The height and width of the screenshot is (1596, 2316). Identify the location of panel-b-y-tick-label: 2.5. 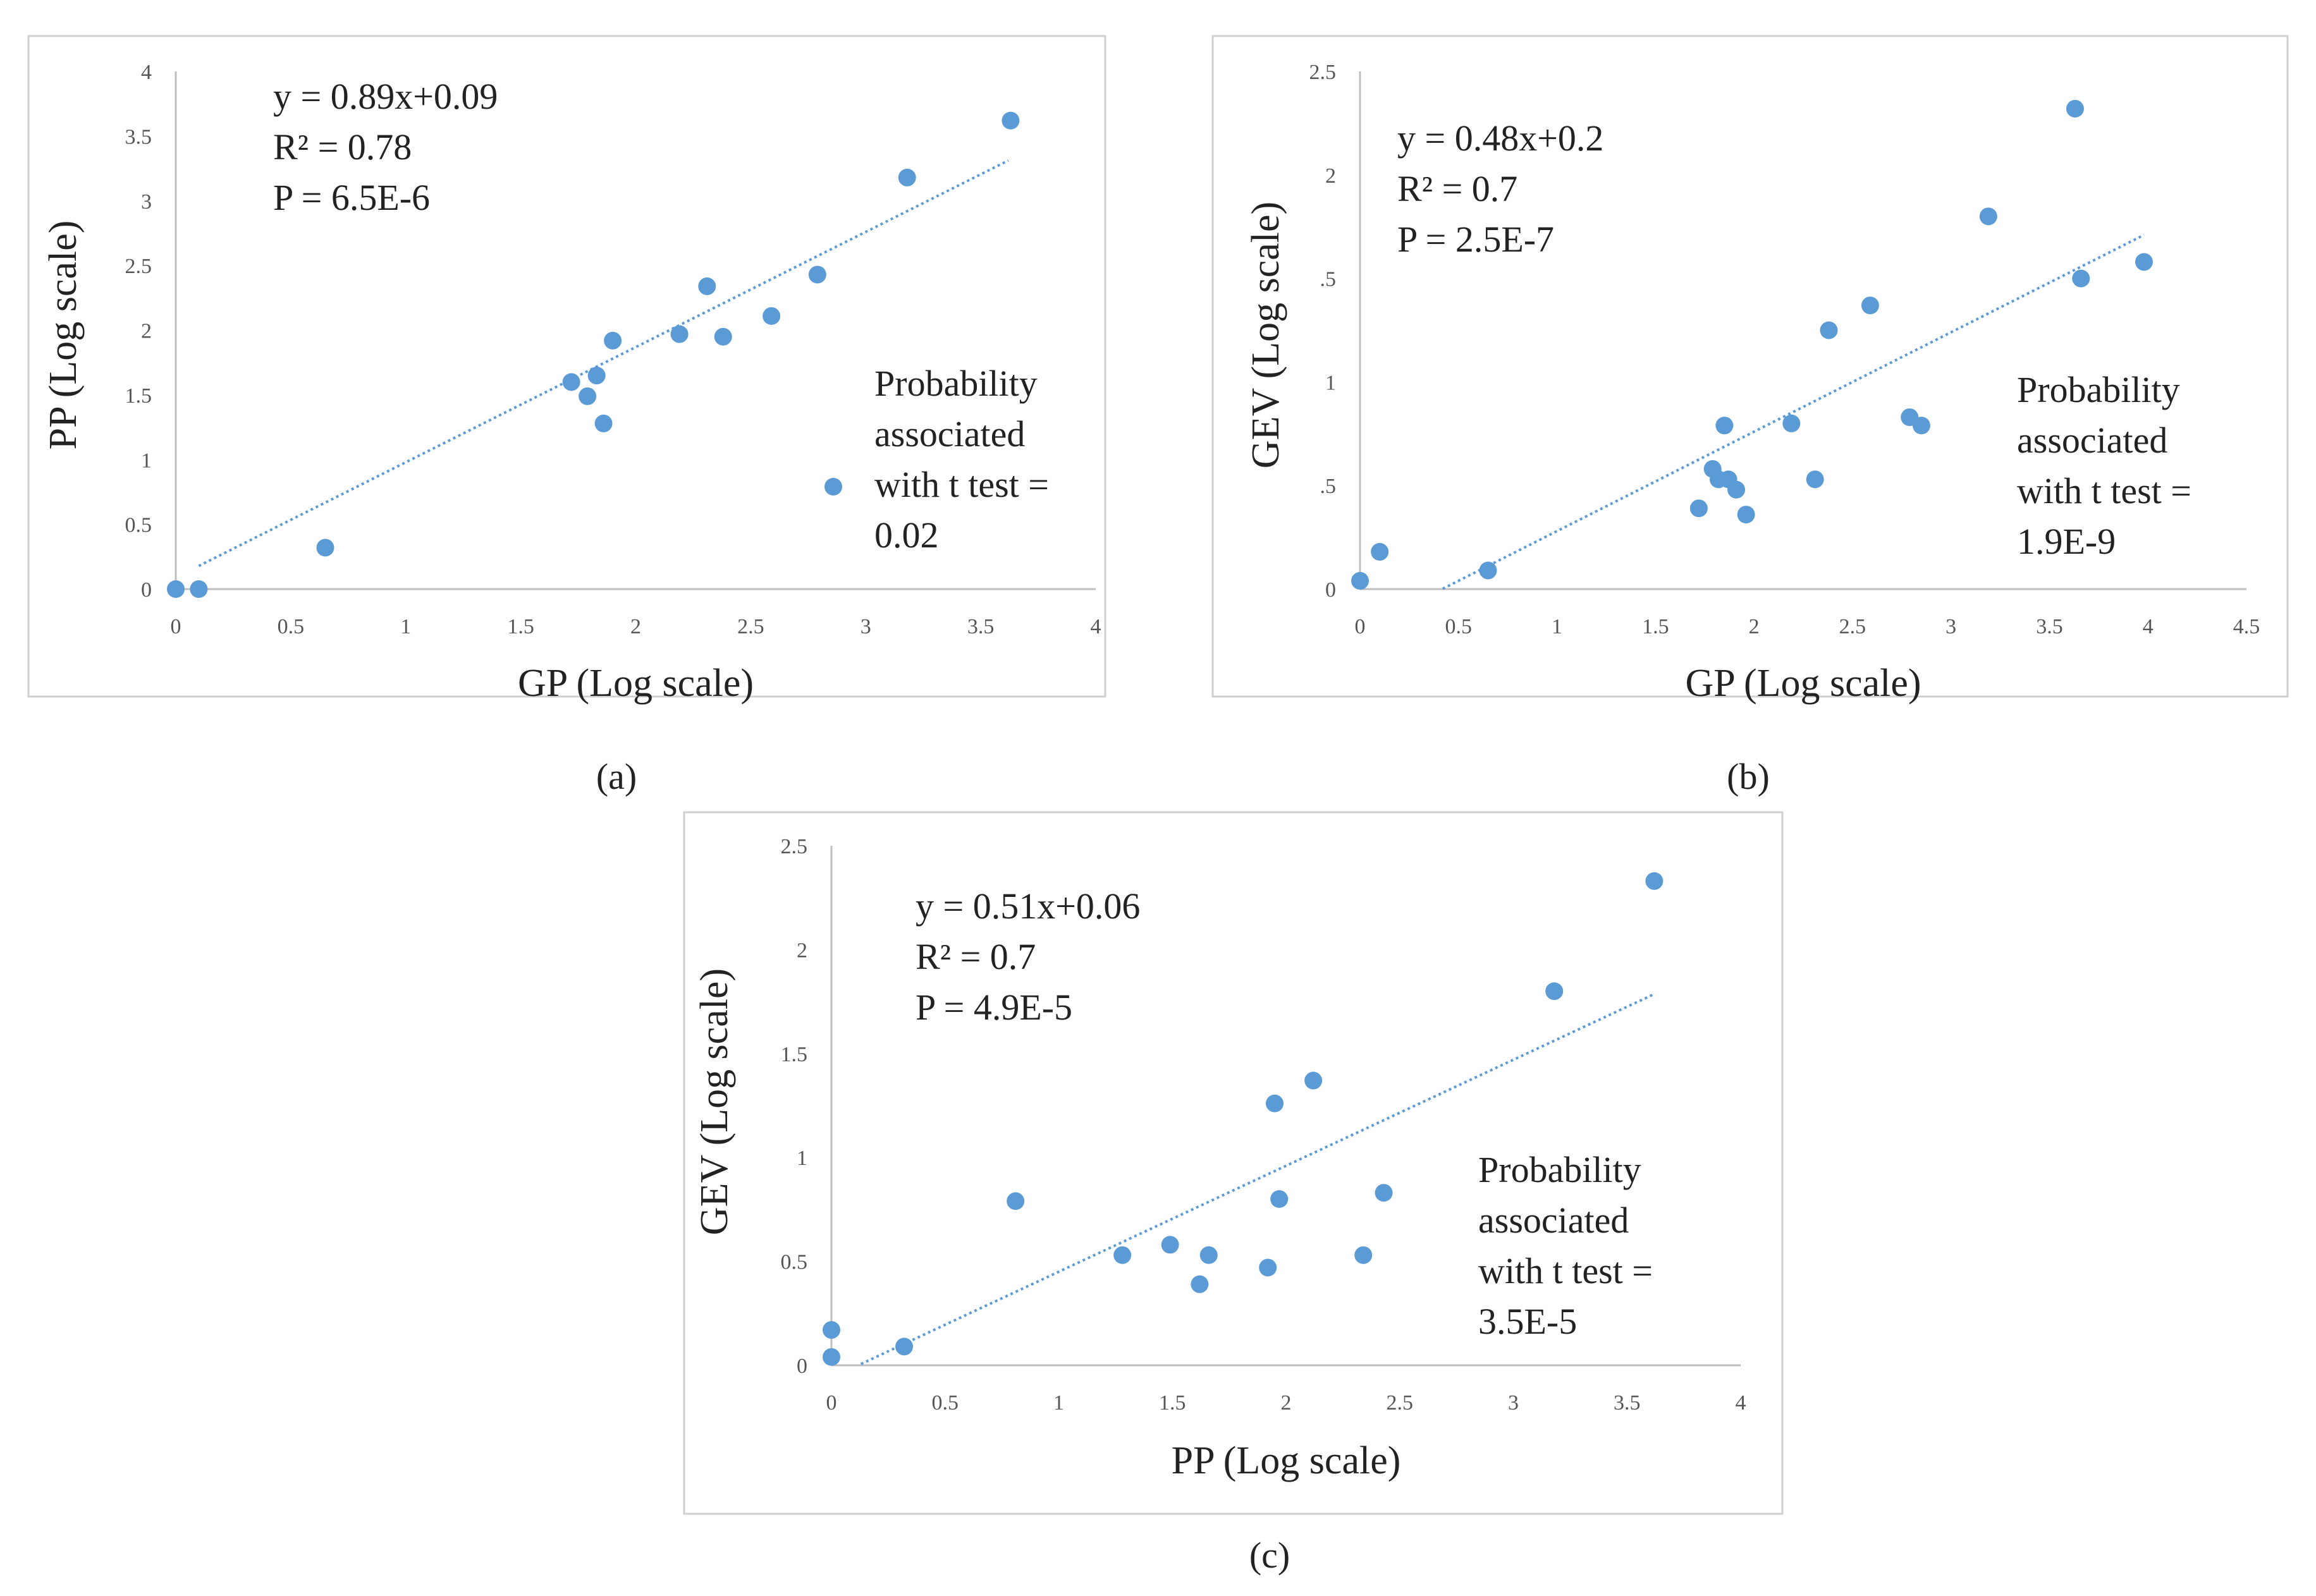
(1323, 72).